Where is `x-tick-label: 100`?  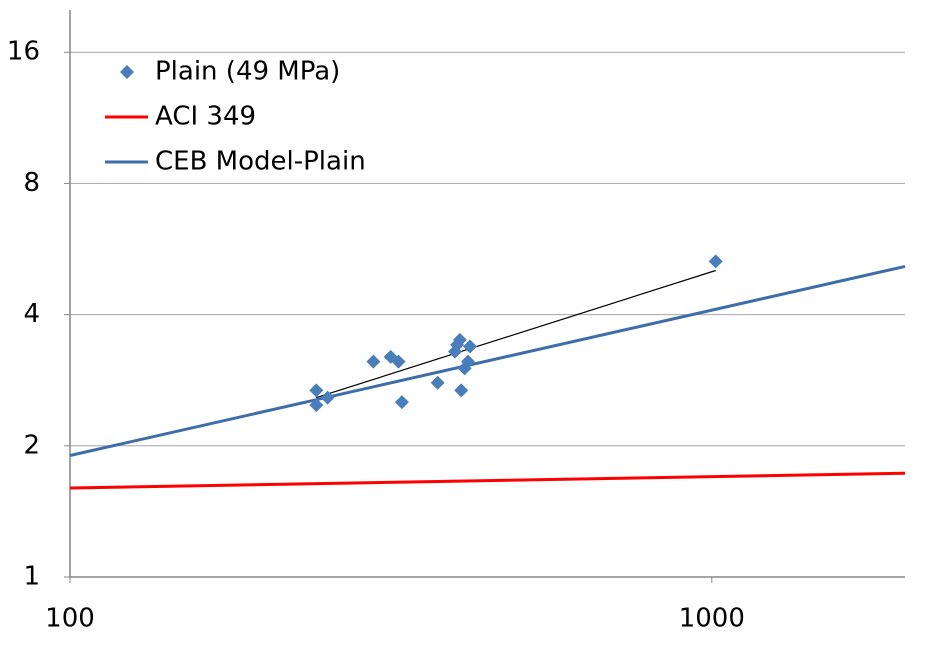 x-tick-label: 100 is located at coordinates (70, 619).